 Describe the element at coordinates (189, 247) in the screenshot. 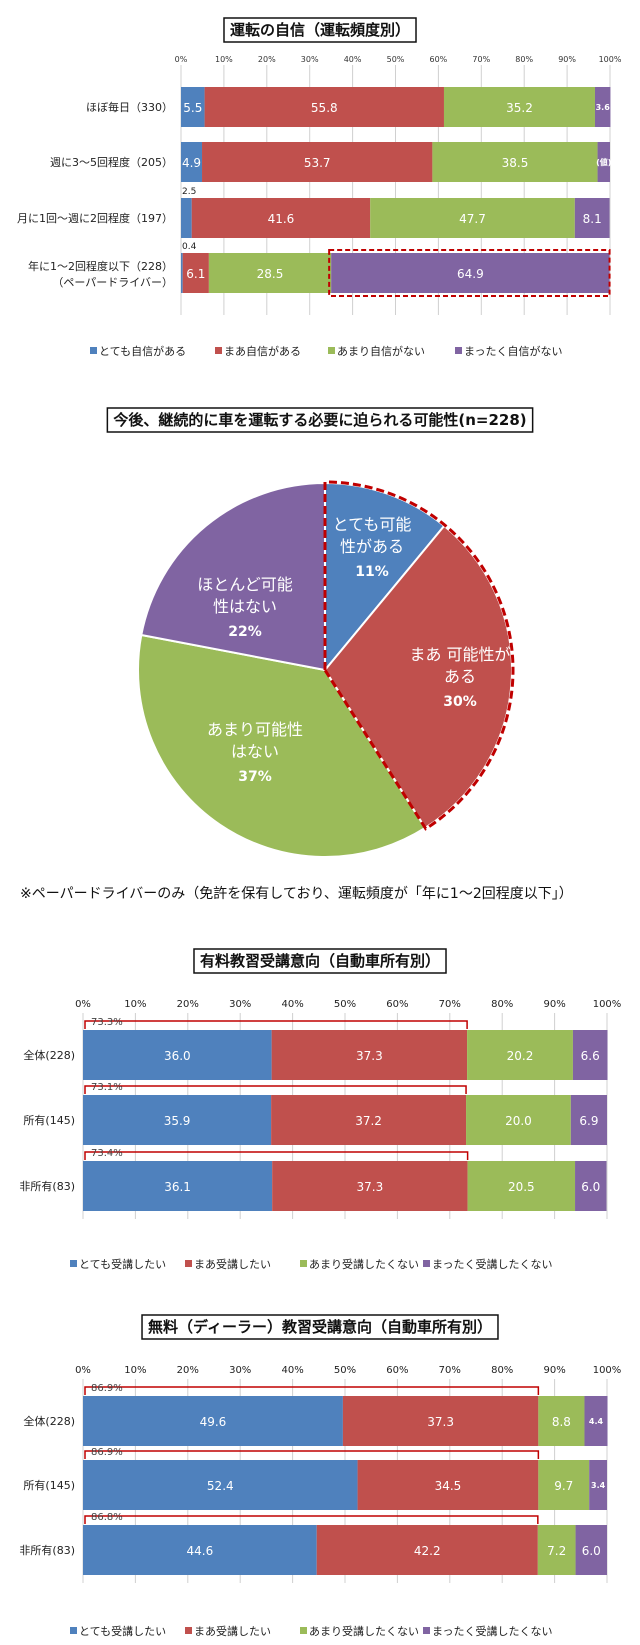

I see `chart1-data-label: 0.4` at that location.